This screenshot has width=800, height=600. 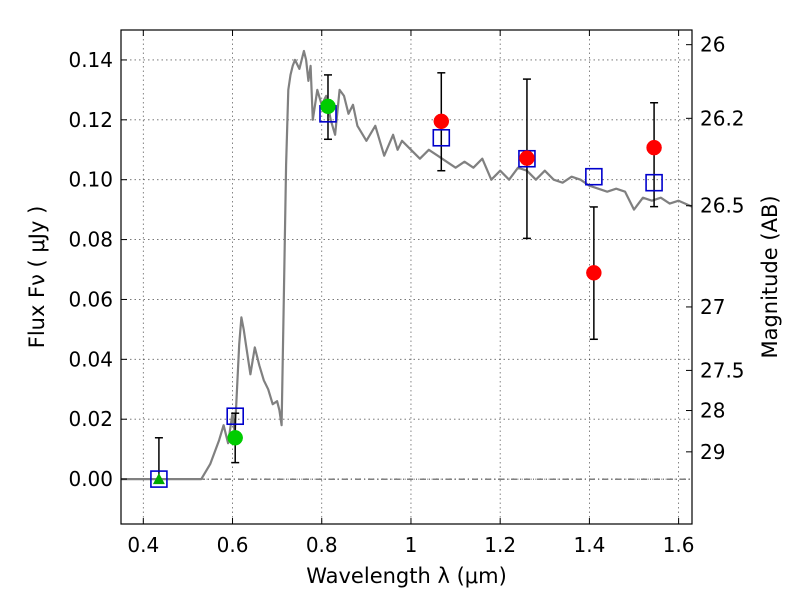 What do you see at coordinates (712, 411) in the screenshot?
I see `right-tick-label: 28` at bounding box center [712, 411].